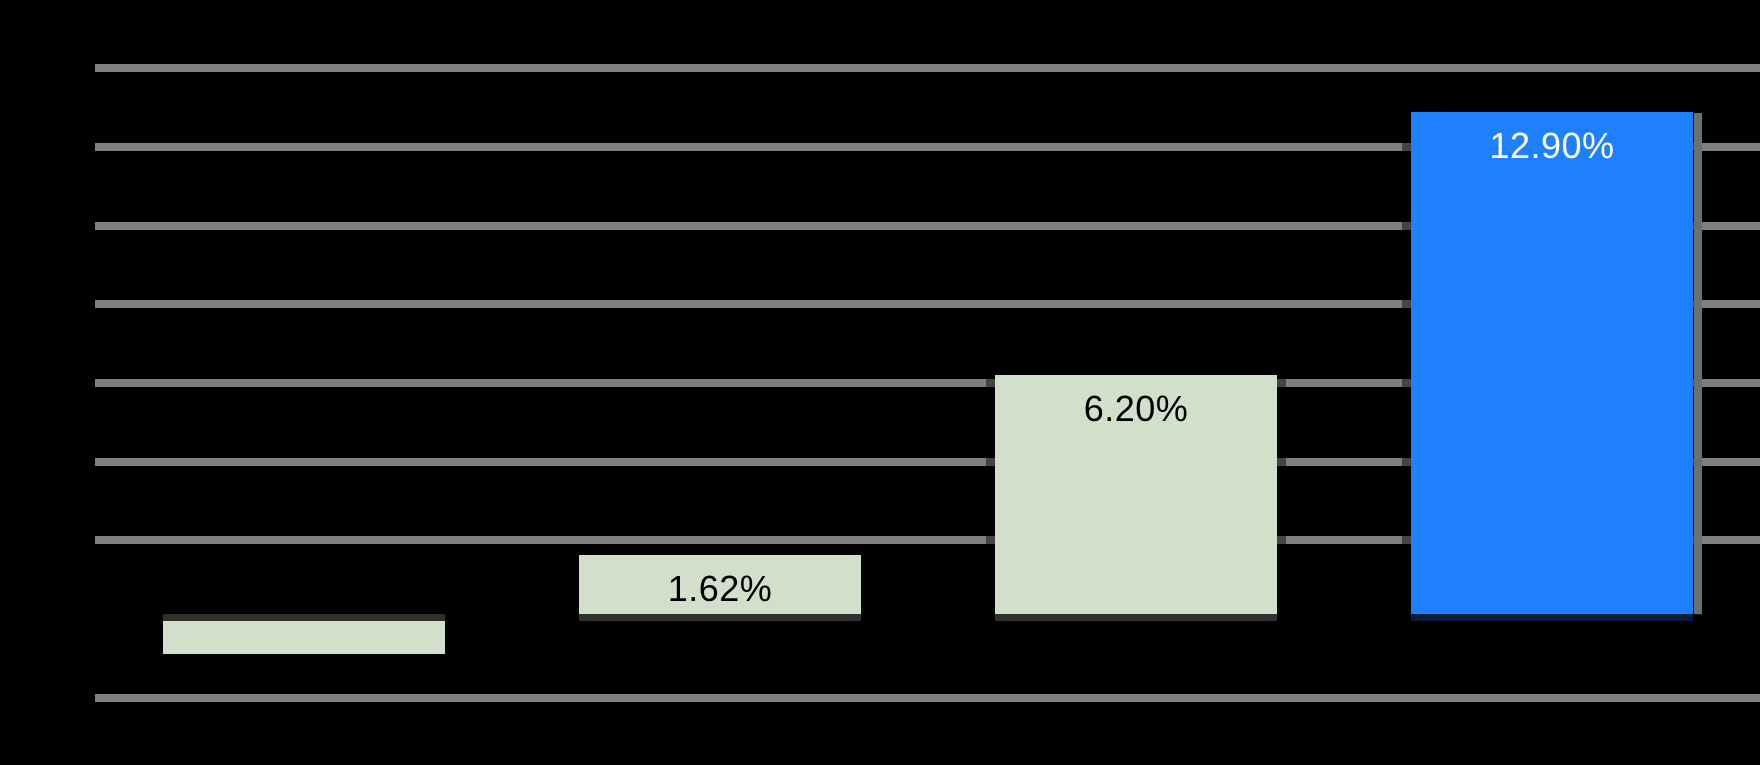 Image resolution: width=1760 pixels, height=765 pixels. What do you see at coordinates (1136, 498) in the screenshot?
I see `bar-3: 6.20%` at bounding box center [1136, 498].